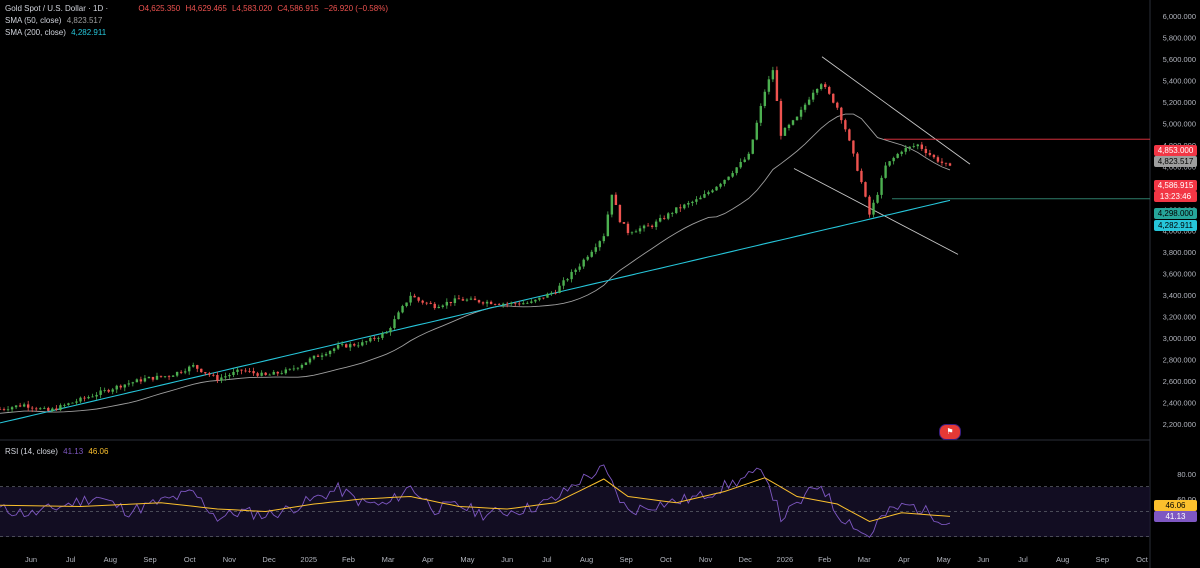  I want to click on symbol-title: Gold Spot / U.S. Dollar · 1D ·, so click(57, 8).